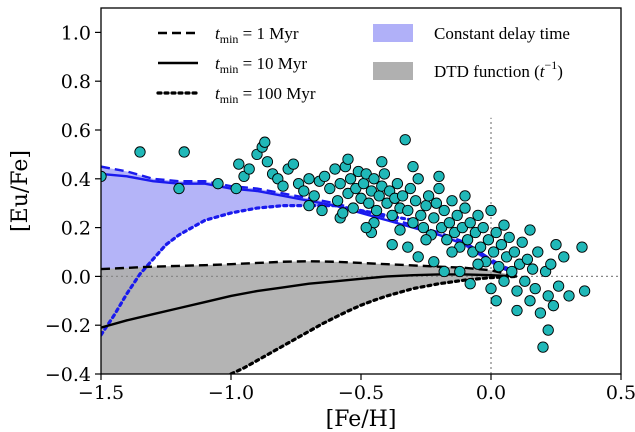 Image resolution: width=635 pixels, height=432 pixels. I want to click on y-tick-label: 0.6, so click(76, 131).